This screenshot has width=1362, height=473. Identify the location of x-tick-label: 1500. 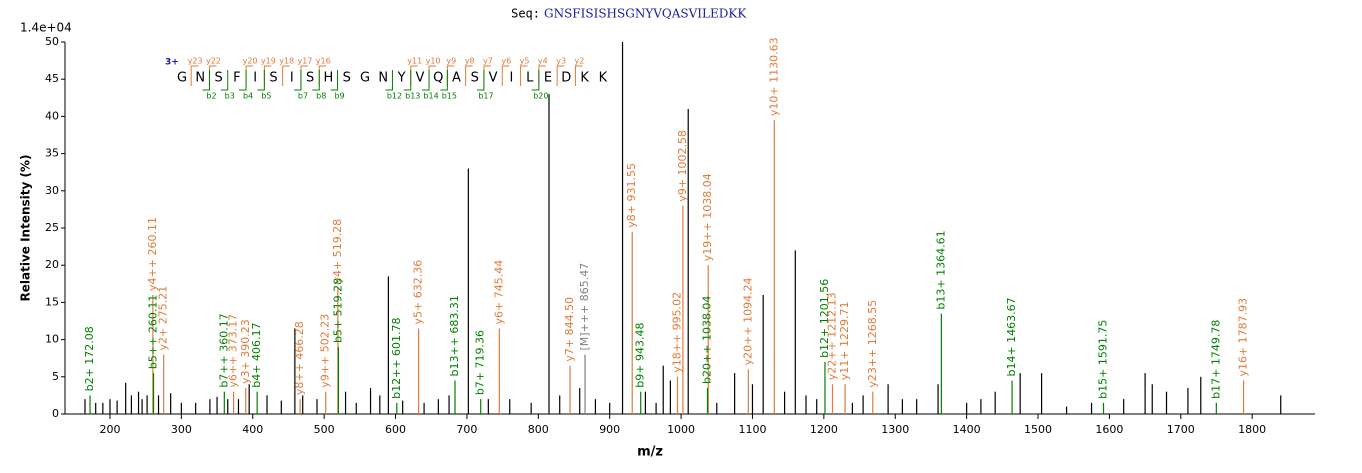
(1038, 429).